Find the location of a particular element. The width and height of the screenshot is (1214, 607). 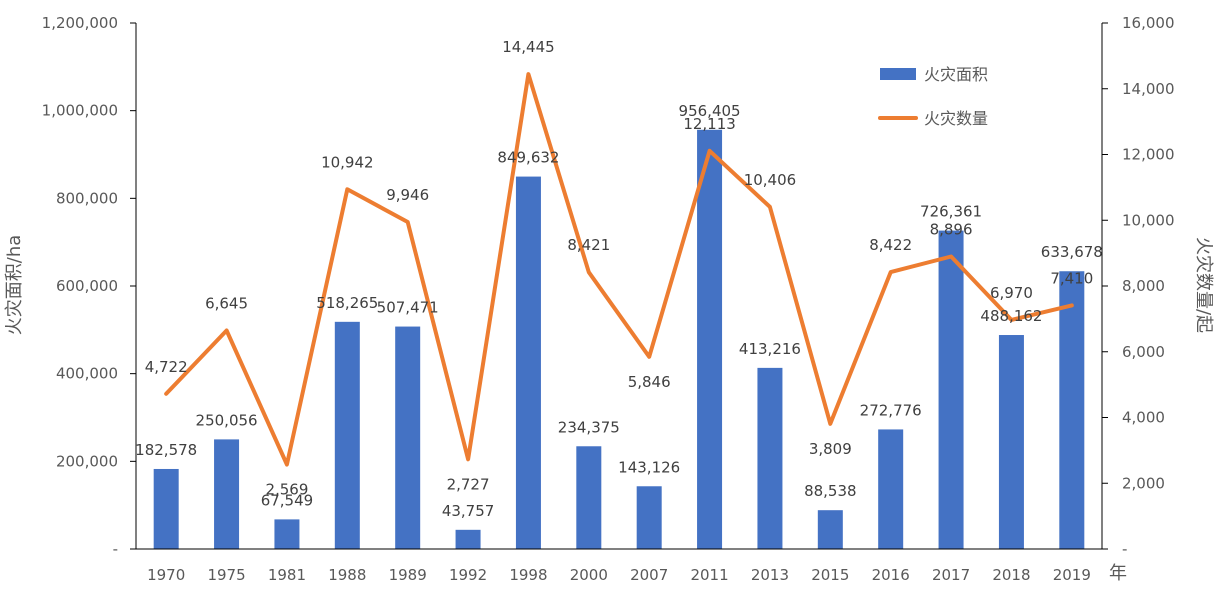

left-tick-label: - is located at coordinates (115, 549).